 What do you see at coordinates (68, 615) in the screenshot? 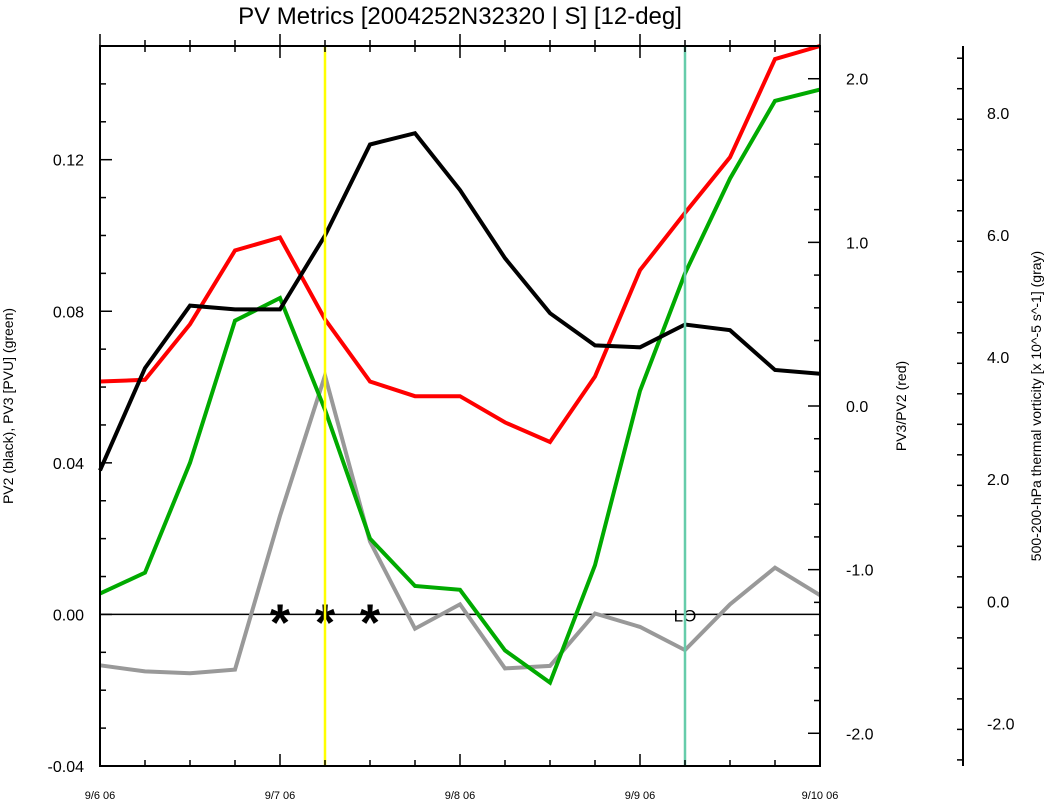
I see `left-y-tick-label: 0.00` at bounding box center [68, 615].